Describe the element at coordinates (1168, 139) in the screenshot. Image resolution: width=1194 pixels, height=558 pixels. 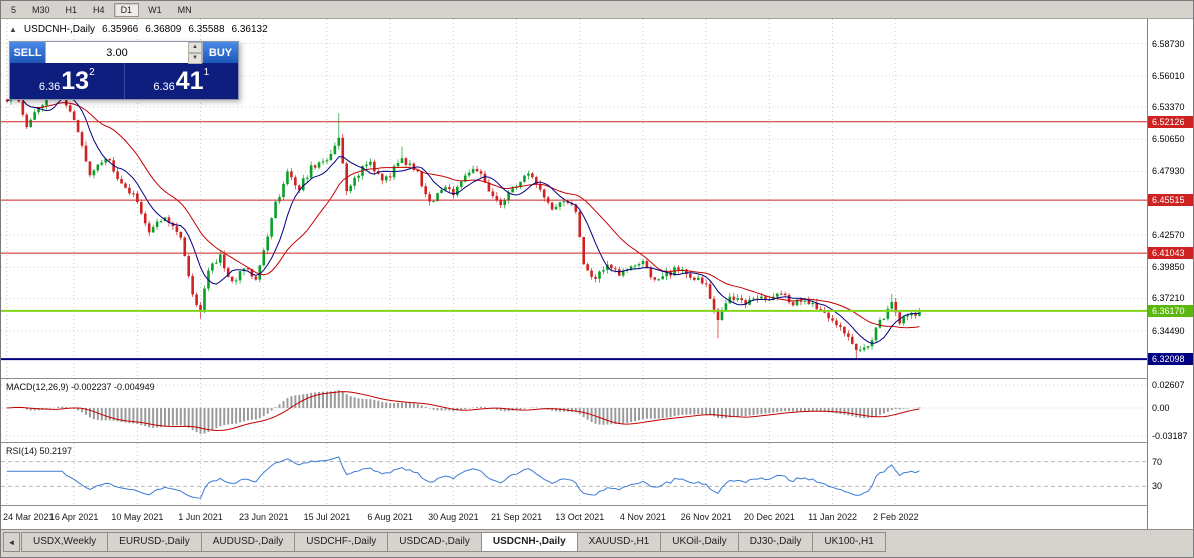
I see `price-scale-label: 6.50650` at that location.